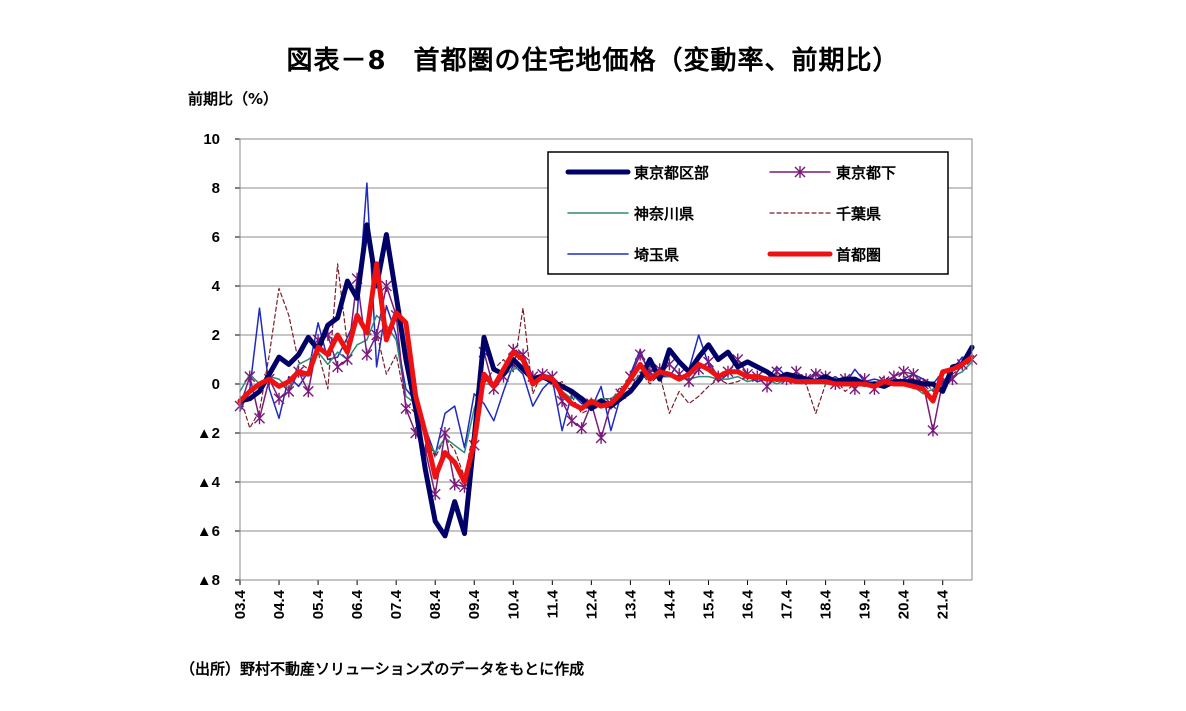 The height and width of the screenshot is (711, 1186). I want to click on x-tick-label: 19.4, so click(865, 604).